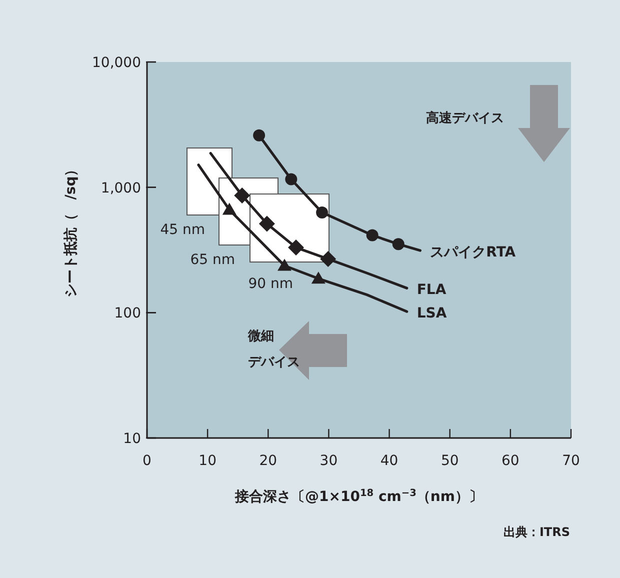  What do you see at coordinates (465, 118) in the screenshot?
I see `annotation: 高速デバイス` at bounding box center [465, 118].